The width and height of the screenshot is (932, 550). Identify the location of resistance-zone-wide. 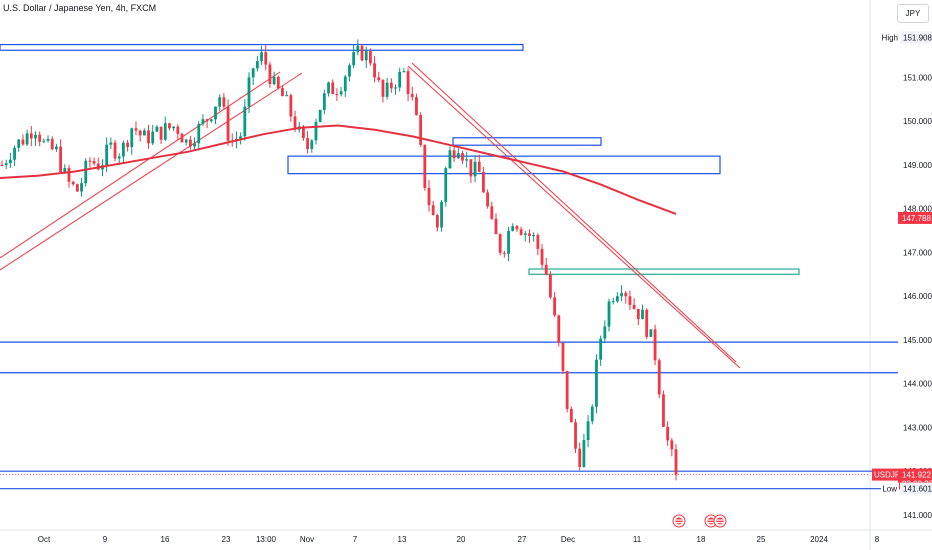
(504, 165).